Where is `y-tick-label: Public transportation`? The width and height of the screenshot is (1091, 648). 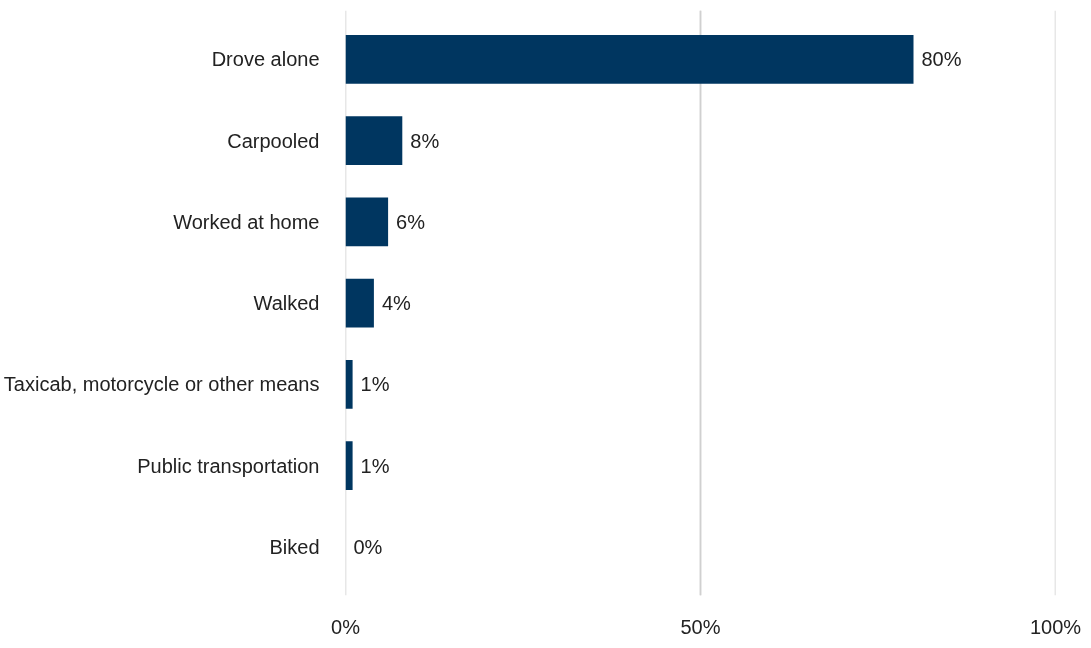 y-tick-label: Public transportation is located at coordinates (228, 465).